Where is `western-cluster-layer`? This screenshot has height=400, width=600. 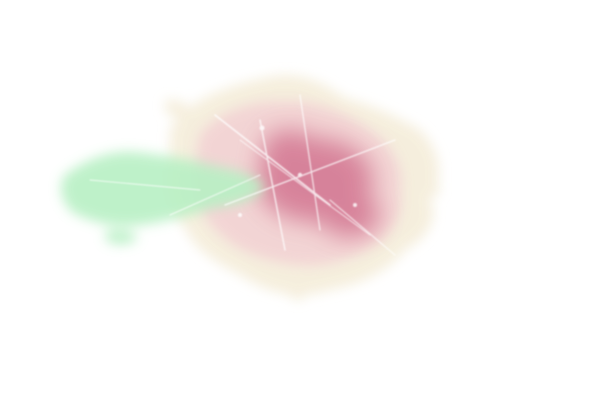
western-cluster-layer is located at coordinates (163, 198).